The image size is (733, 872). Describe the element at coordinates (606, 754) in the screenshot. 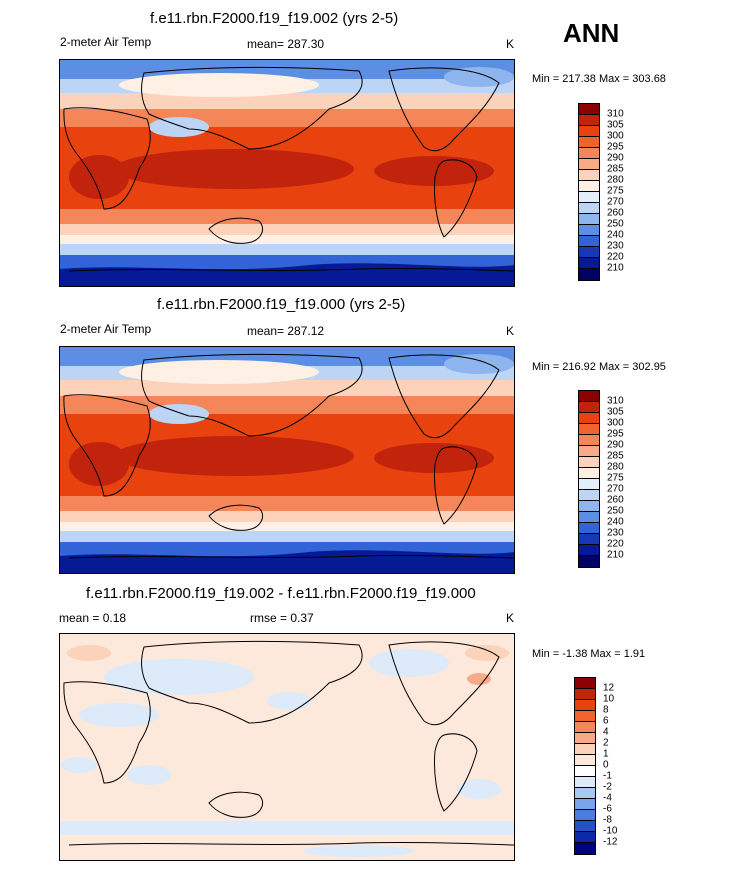

I see `colorbar-level-label: 1` at that location.